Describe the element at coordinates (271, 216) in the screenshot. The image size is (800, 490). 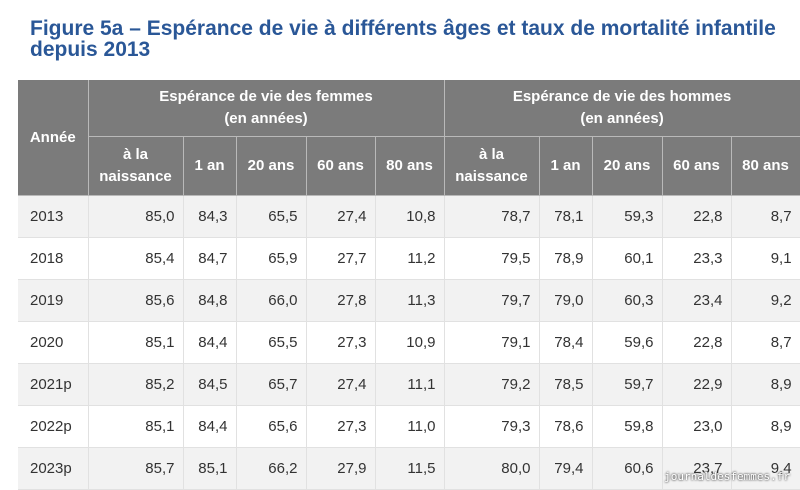
I see `value-cell: 65,5` at that location.